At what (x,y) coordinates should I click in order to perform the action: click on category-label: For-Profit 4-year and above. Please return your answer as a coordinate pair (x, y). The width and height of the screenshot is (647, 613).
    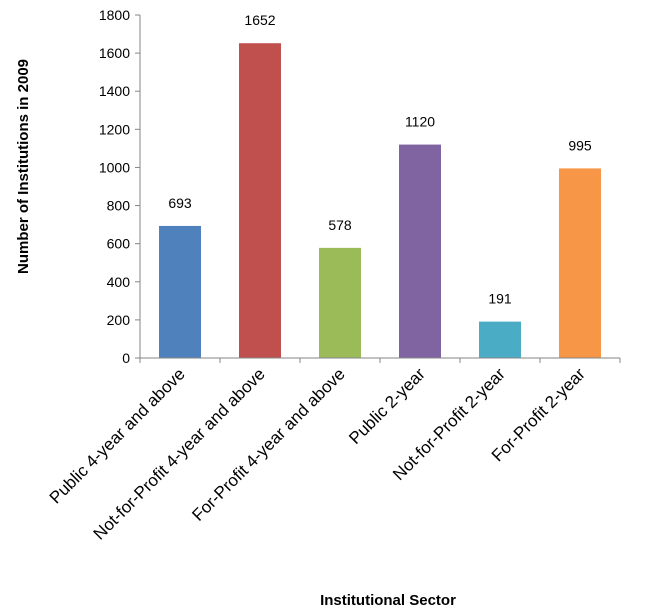
    Looking at the image, I should click on (268, 444).